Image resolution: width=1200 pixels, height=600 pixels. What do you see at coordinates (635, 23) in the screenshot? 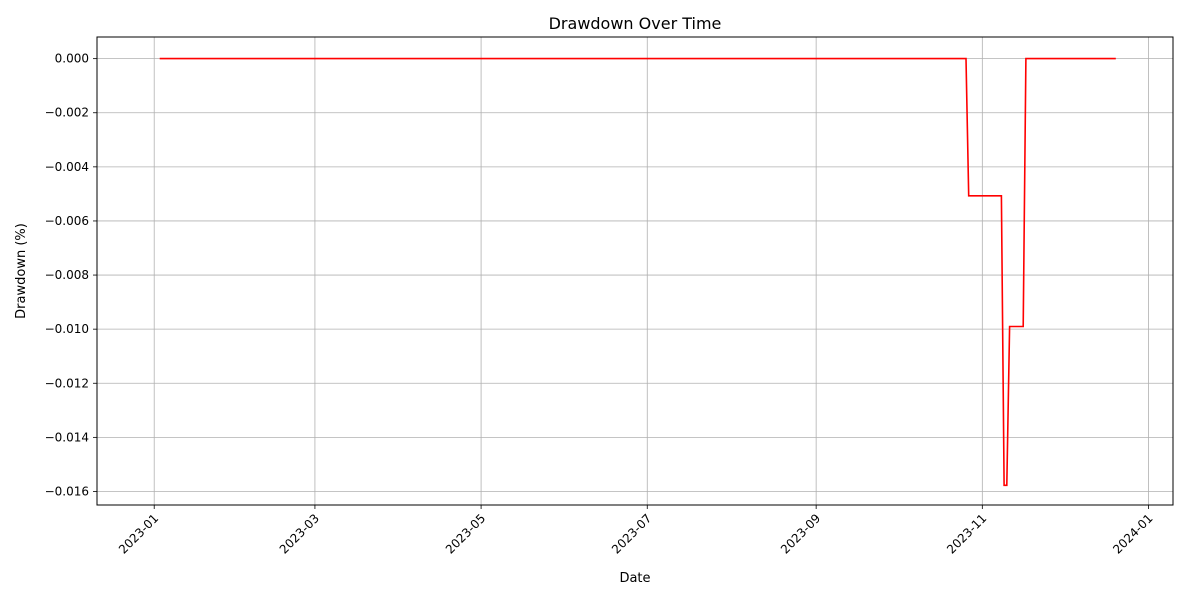
I see `chart-title: Drawdown Over Time` at bounding box center [635, 23].